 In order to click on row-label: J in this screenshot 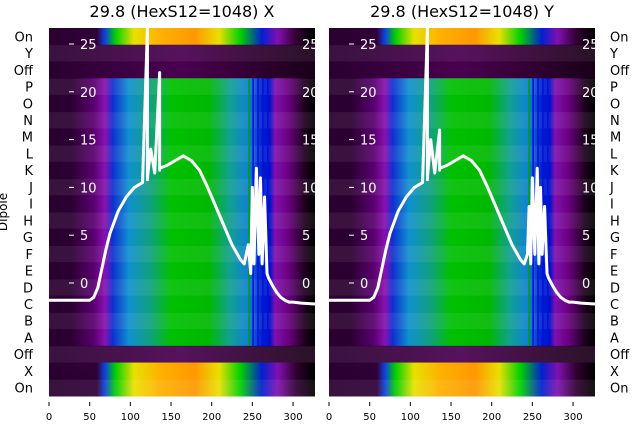, I will do `click(611, 188)`.